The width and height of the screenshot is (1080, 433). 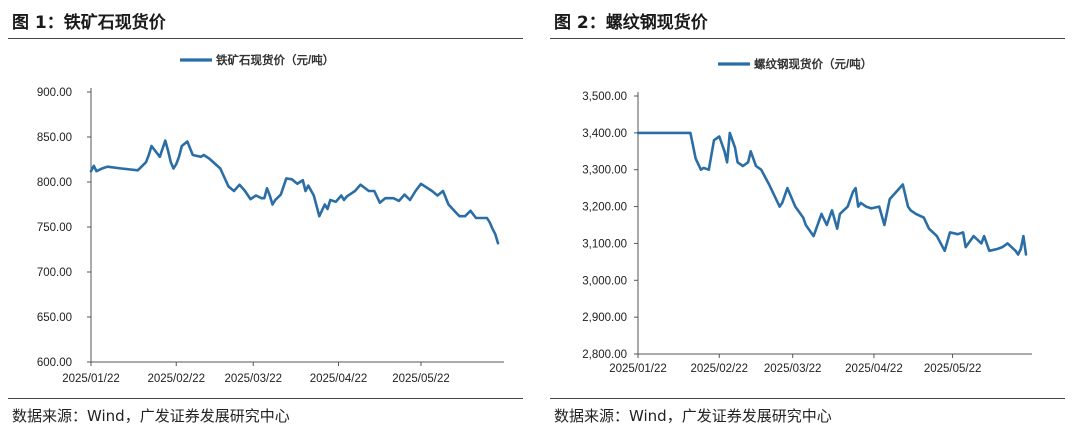 What do you see at coordinates (339, 379) in the screenshot?
I see `x-tick-label: 2025/04/22` at bounding box center [339, 379].